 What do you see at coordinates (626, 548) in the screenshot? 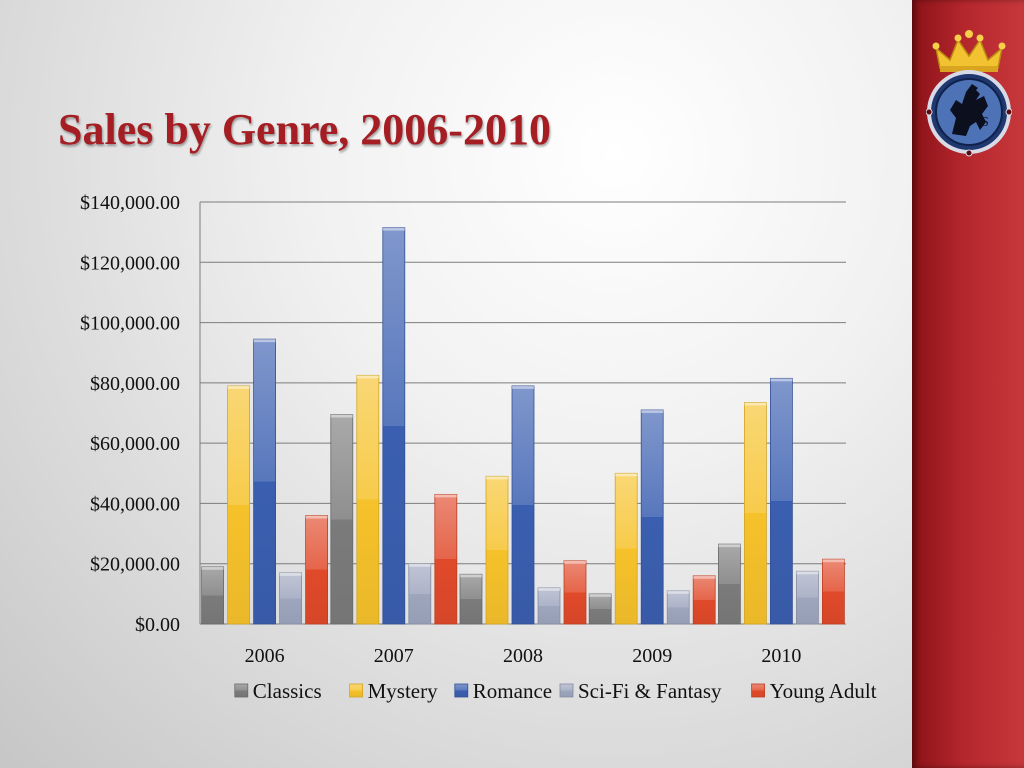
I see `bar-mystery-2009` at bounding box center [626, 548].